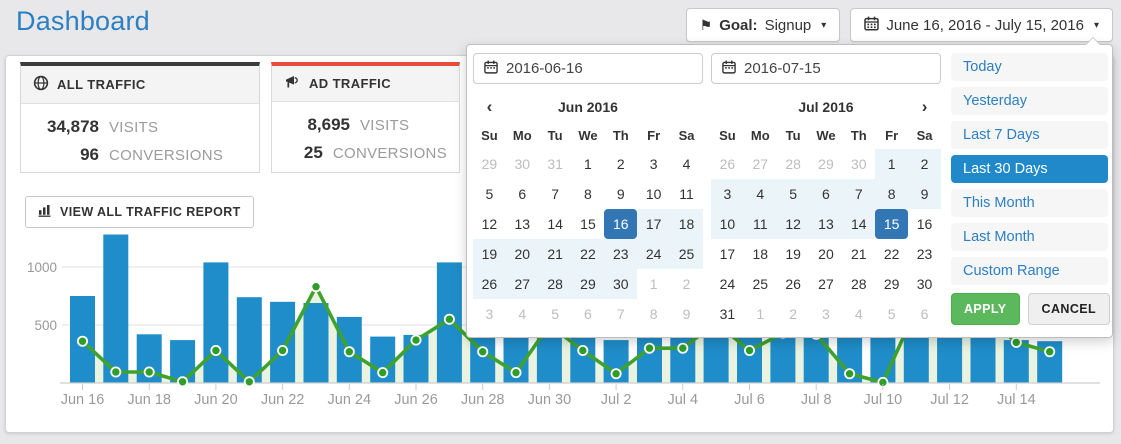 The image size is (1121, 444). I want to click on range-option-last-7-days: Last 7 Days, so click(1029, 135).